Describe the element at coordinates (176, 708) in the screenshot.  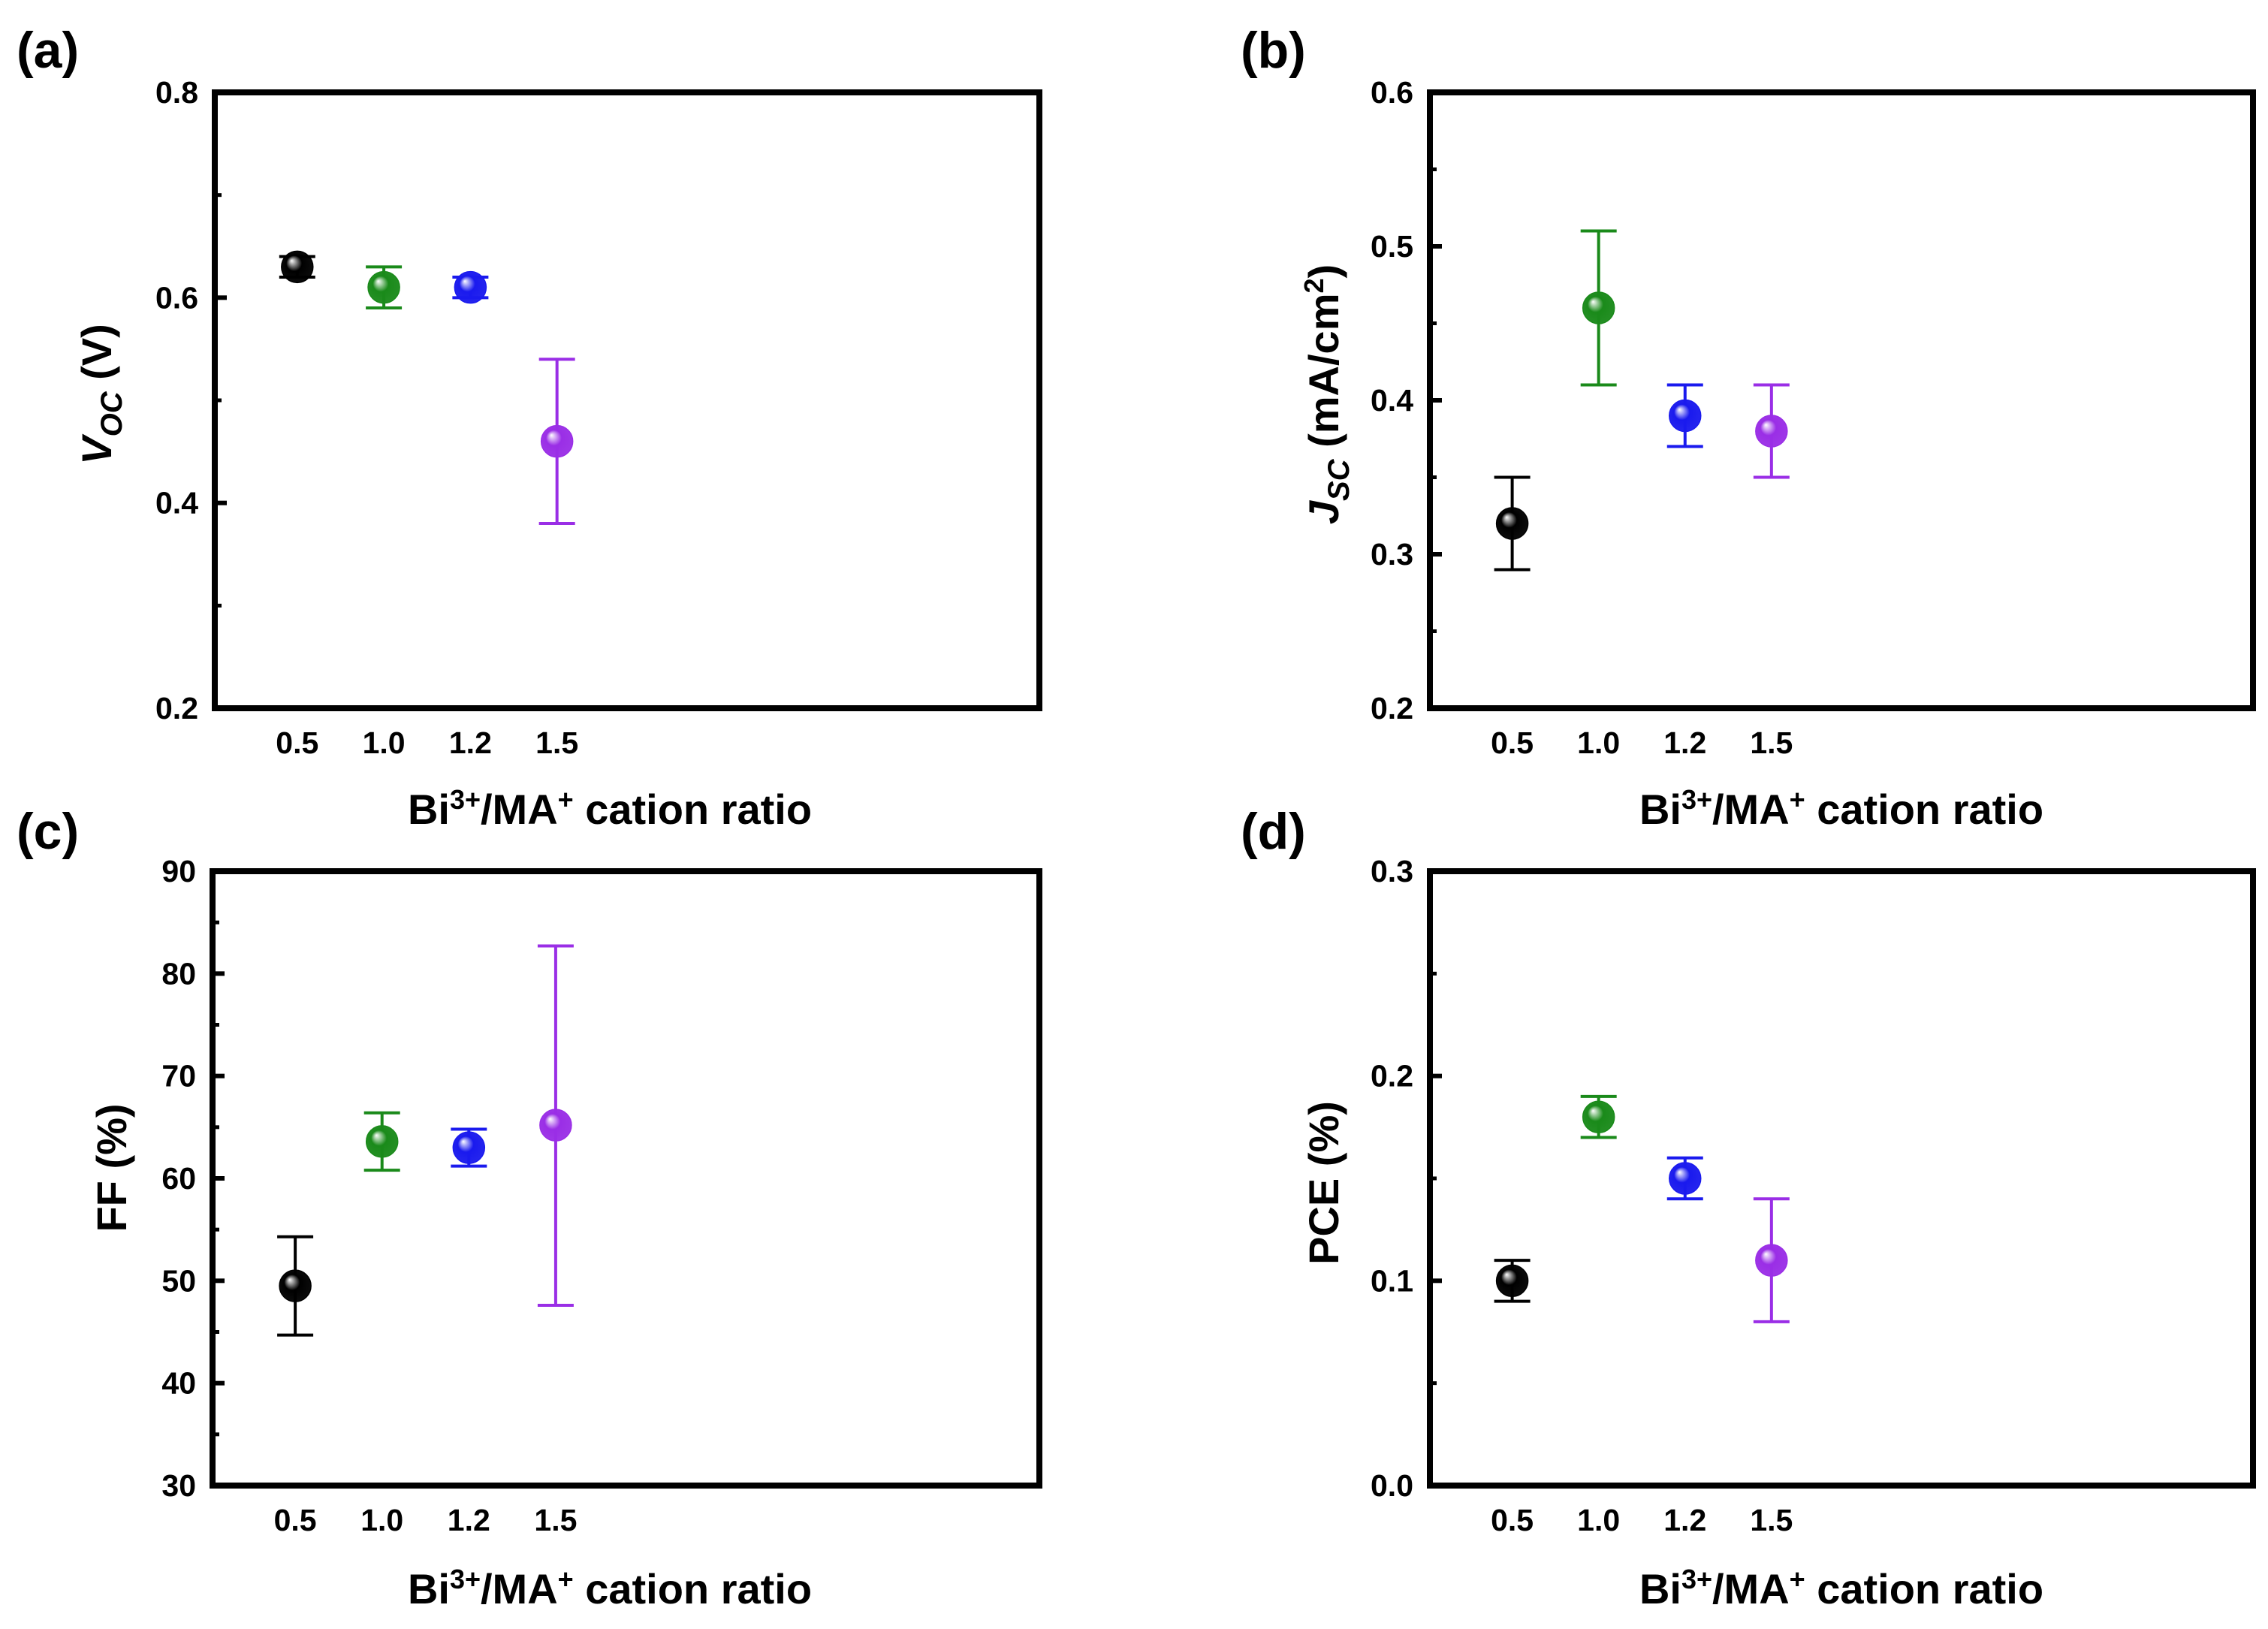
I see `panel-a-y-tick-label: 0.2` at that location.